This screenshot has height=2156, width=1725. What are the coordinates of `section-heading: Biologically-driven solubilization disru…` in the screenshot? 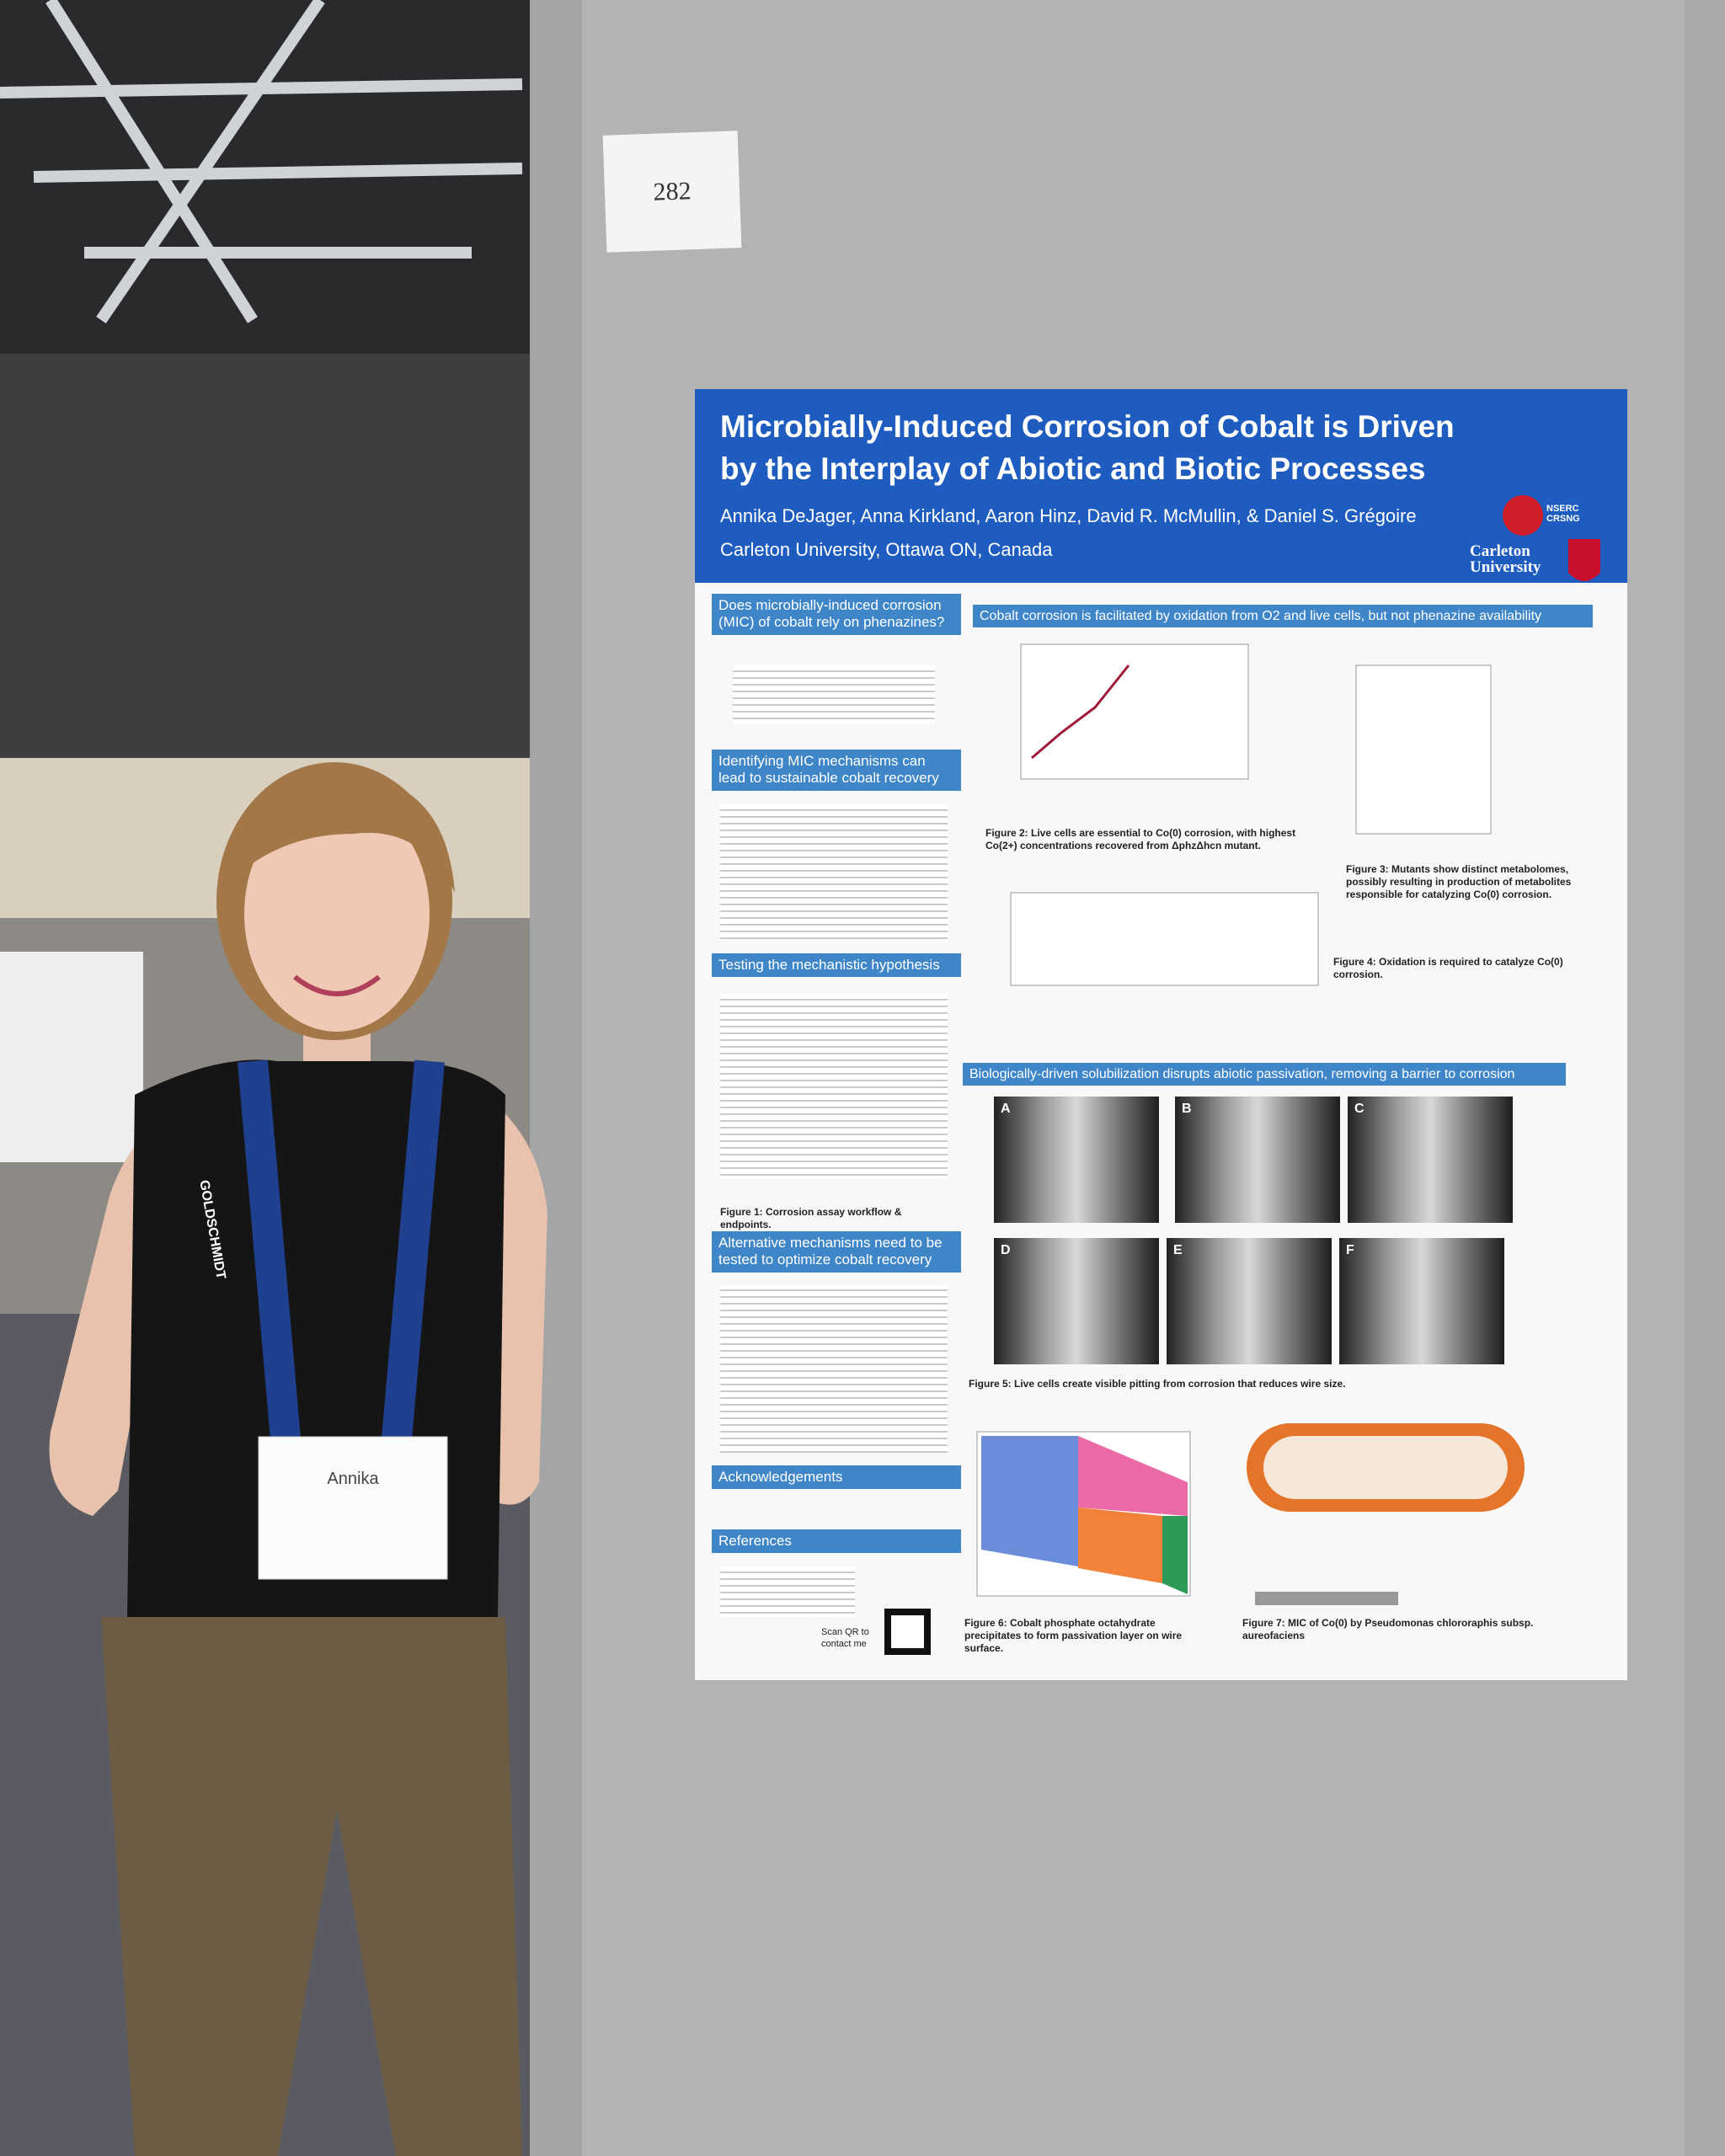 It's located at (1264, 1074).